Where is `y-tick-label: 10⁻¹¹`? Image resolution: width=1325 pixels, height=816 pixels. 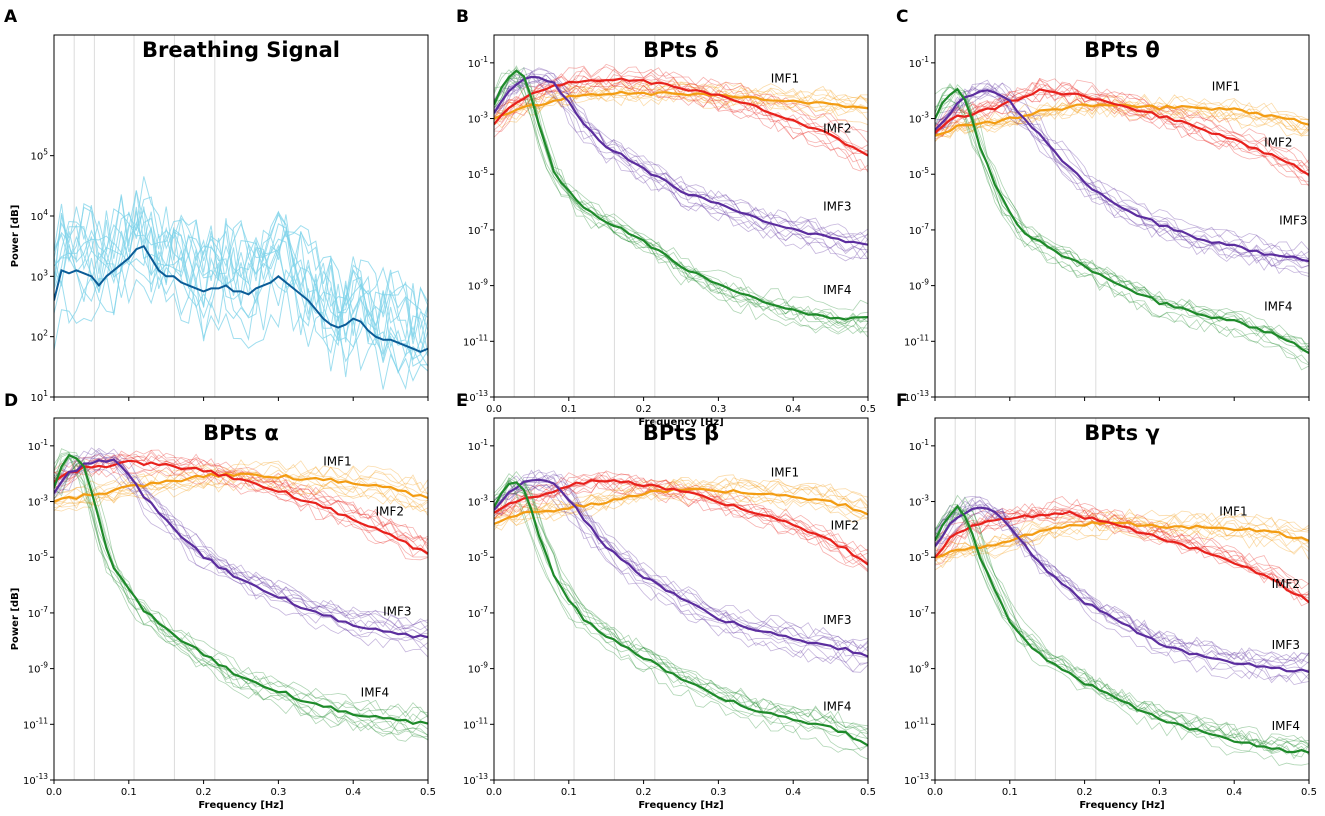 y-tick-label: 10⁻¹¹ is located at coordinates (916, 340).